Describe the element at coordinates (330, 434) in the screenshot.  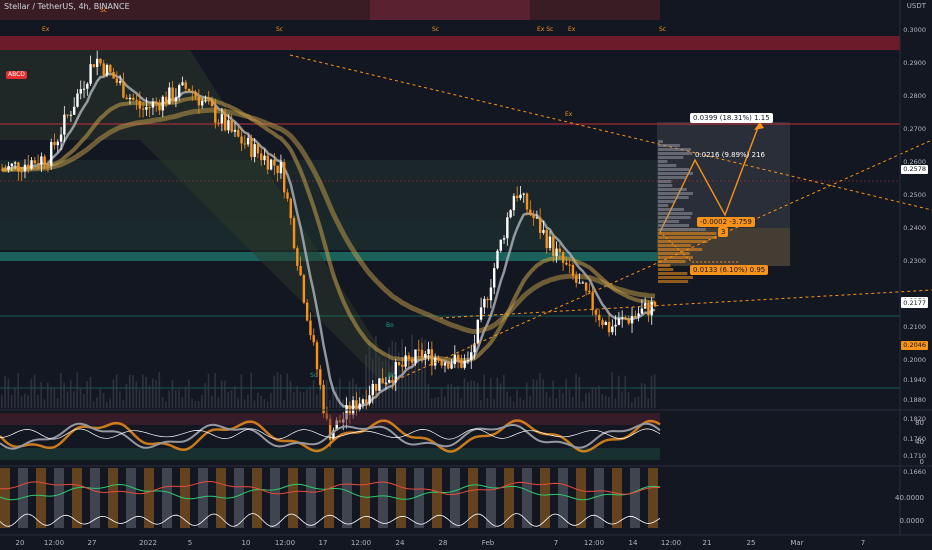
I see `rsi-fast-line` at that location.